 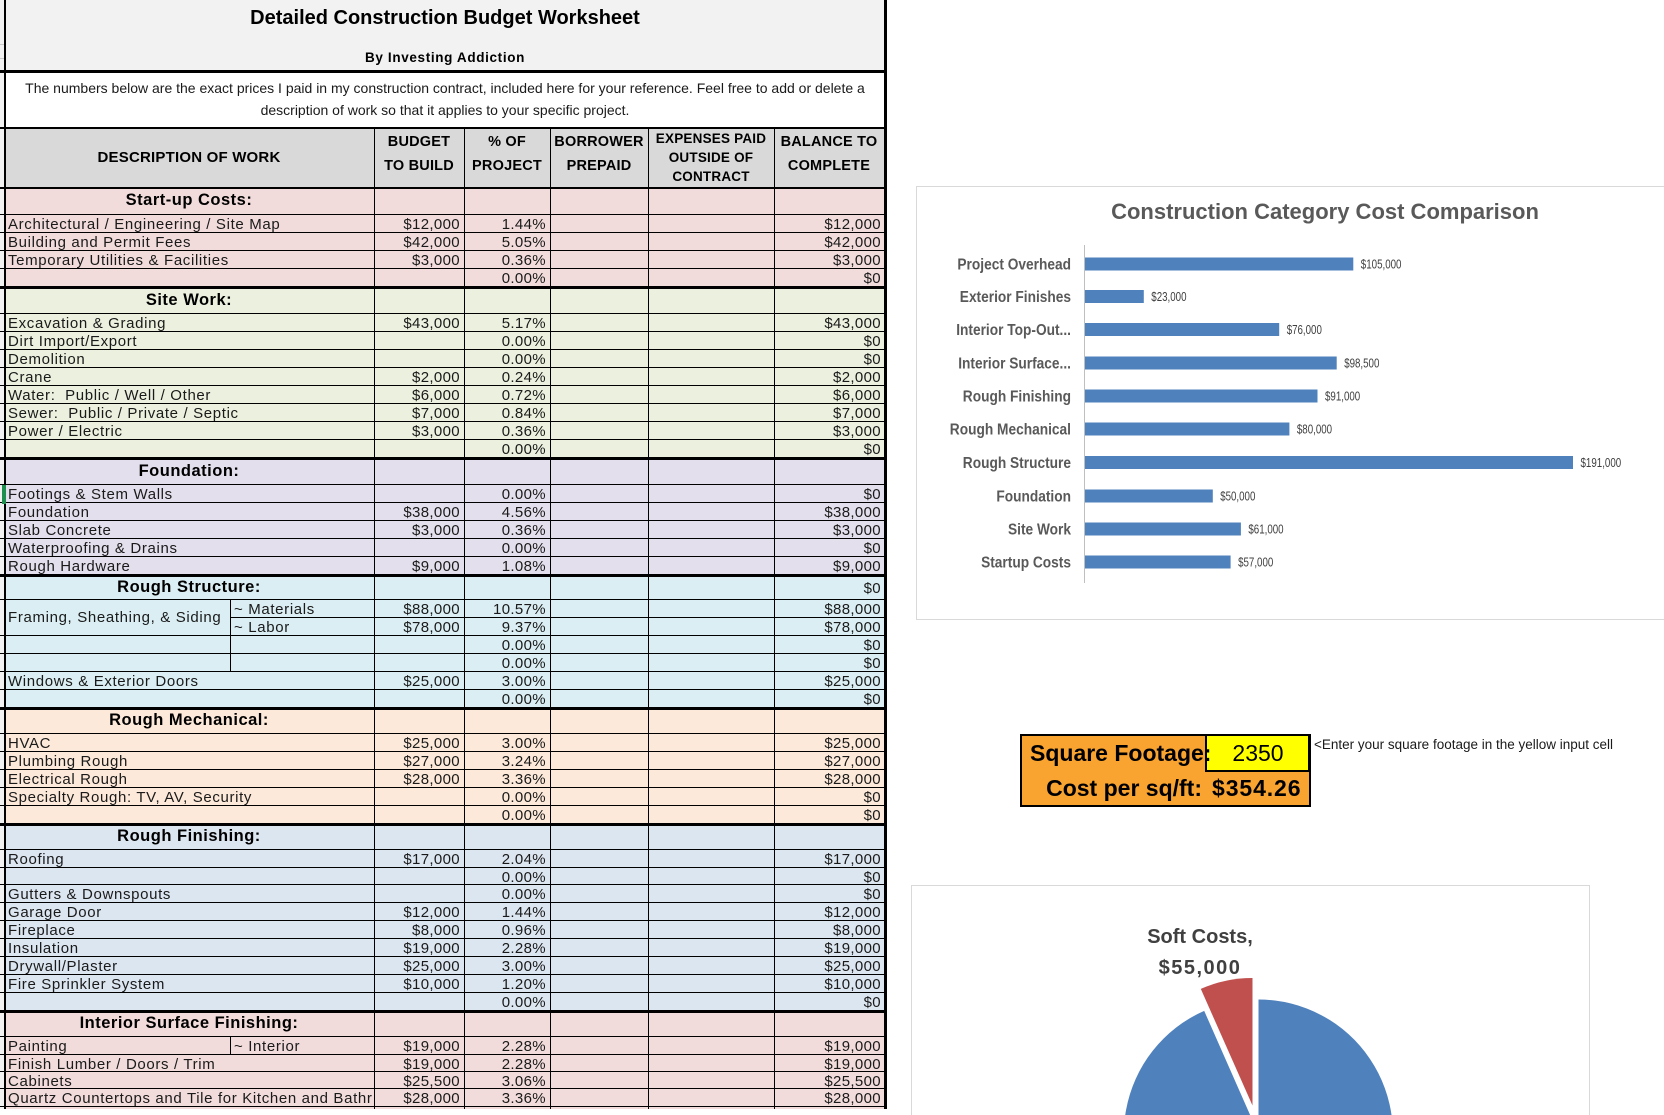 I want to click on svg-text: Project Overhead, so click(x=1014, y=265).